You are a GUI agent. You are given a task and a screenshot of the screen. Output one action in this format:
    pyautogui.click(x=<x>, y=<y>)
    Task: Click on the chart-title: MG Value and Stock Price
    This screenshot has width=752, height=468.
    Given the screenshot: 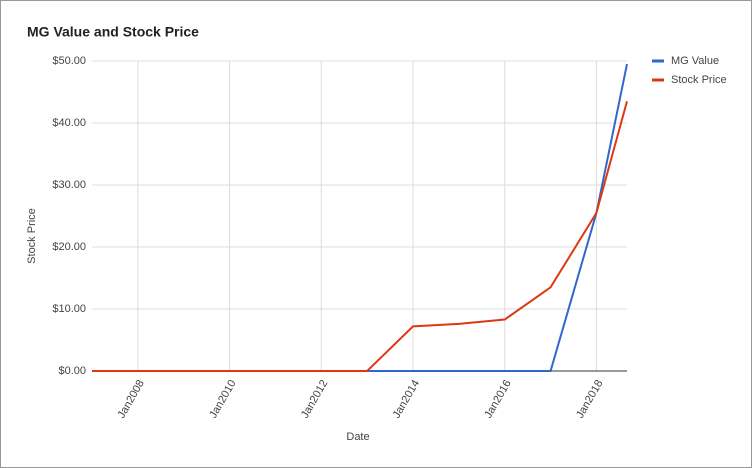 What is the action you would take?
    pyautogui.click(x=113, y=32)
    